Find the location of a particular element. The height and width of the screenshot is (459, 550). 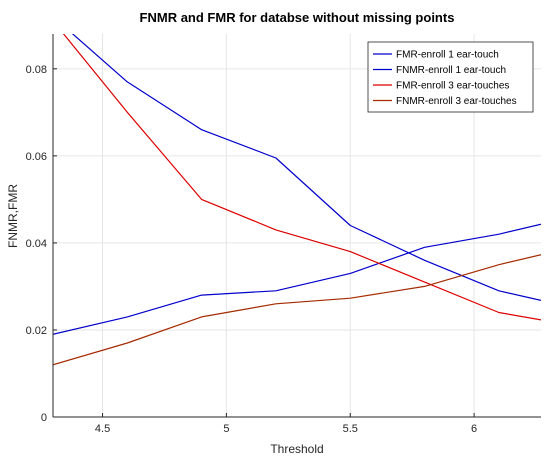

x-tick-label-3: 6 is located at coordinates (474, 429).